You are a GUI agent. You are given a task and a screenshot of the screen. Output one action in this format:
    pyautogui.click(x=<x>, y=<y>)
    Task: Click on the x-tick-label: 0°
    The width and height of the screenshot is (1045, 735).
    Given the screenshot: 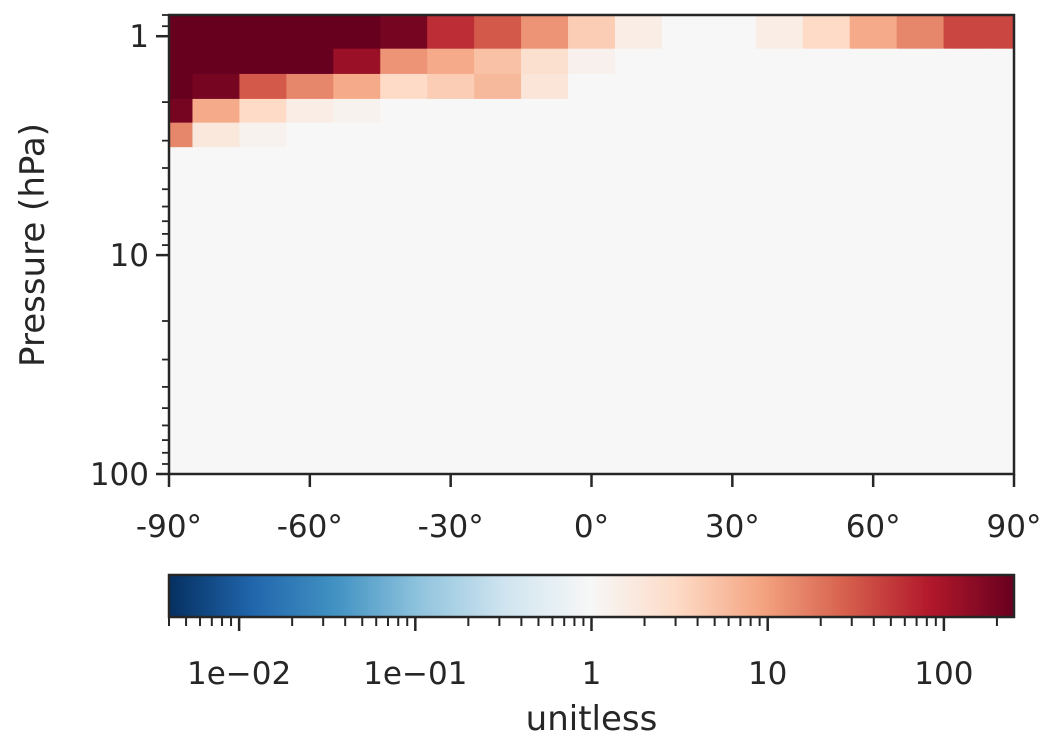 What is the action you would take?
    pyautogui.click(x=591, y=527)
    